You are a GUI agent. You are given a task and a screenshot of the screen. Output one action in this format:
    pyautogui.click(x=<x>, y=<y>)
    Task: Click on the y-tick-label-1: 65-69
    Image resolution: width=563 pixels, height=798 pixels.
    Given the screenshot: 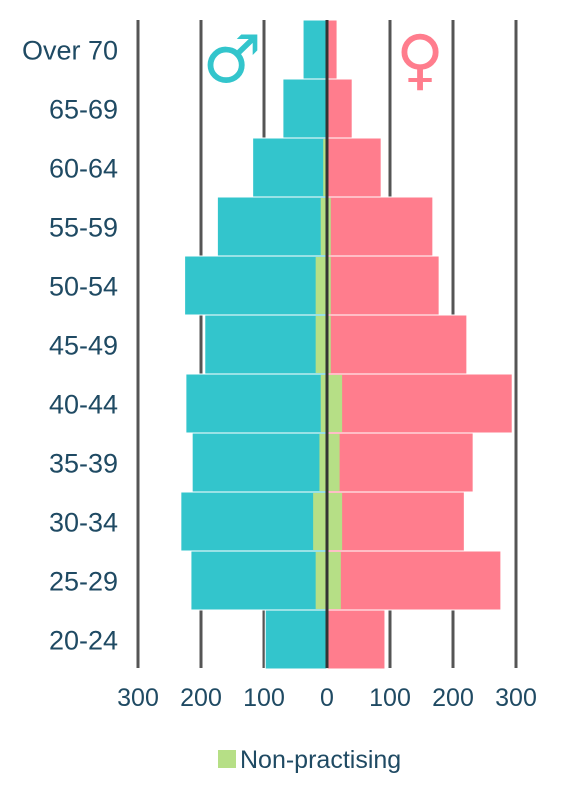 What is the action you would take?
    pyautogui.click(x=83, y=110)
    